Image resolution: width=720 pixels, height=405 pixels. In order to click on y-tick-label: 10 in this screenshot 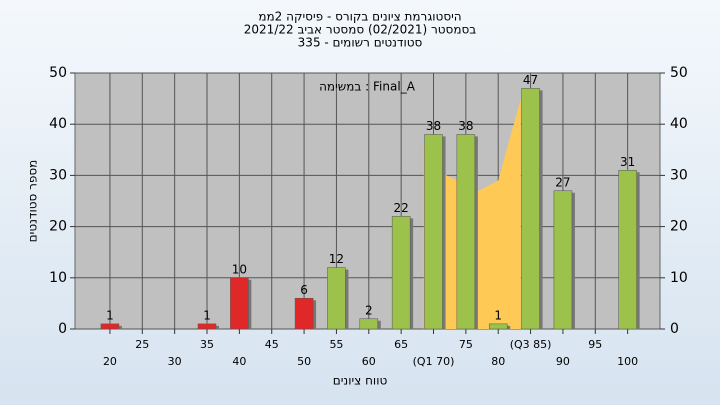, I will do `click(58, 278)`.